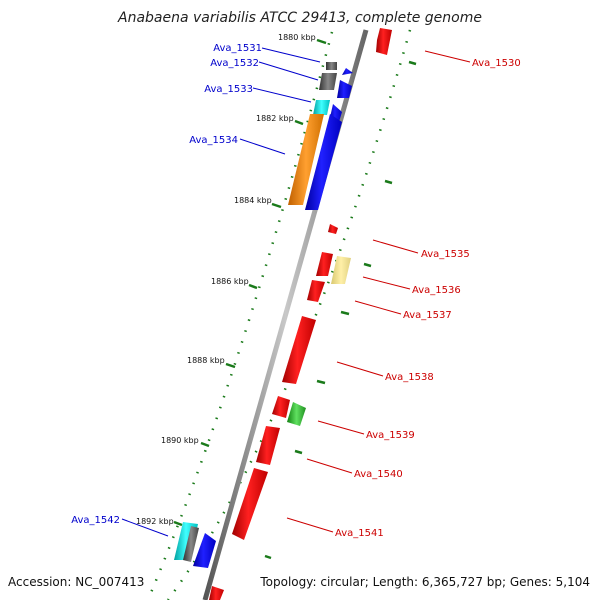 The height and width of the screenshot is (600, 600). I want to click on tick-label: 1882 kbp, so click(275, 118).